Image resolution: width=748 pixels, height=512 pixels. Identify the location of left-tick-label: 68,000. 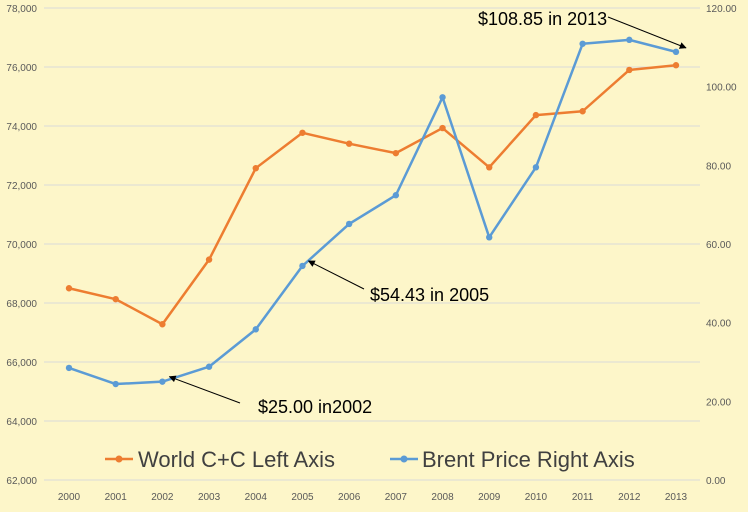
(21, 304).